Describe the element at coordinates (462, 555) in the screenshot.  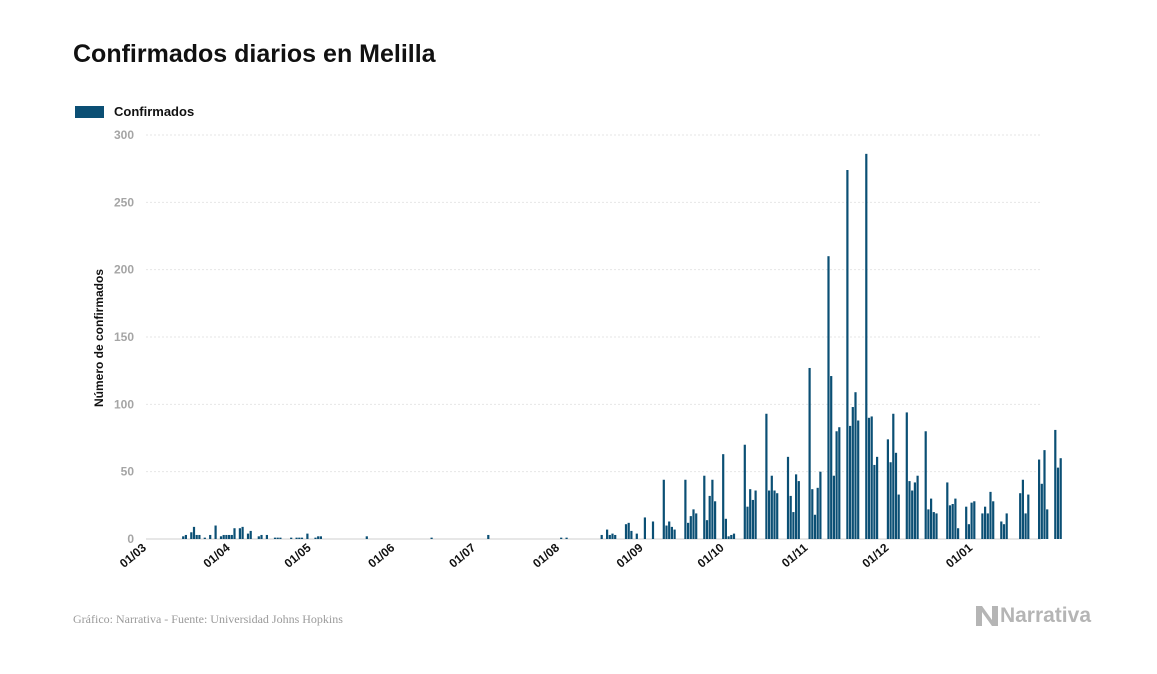
I see `x-tick-label: 01/07` at that location.